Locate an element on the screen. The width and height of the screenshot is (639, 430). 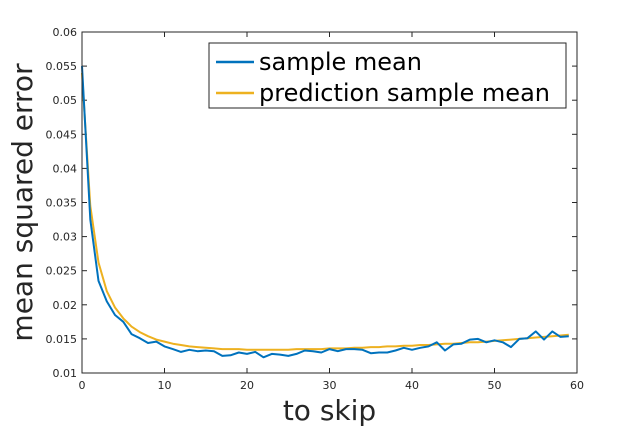
legend-label: sample mean is located at coordinates (340, 62).